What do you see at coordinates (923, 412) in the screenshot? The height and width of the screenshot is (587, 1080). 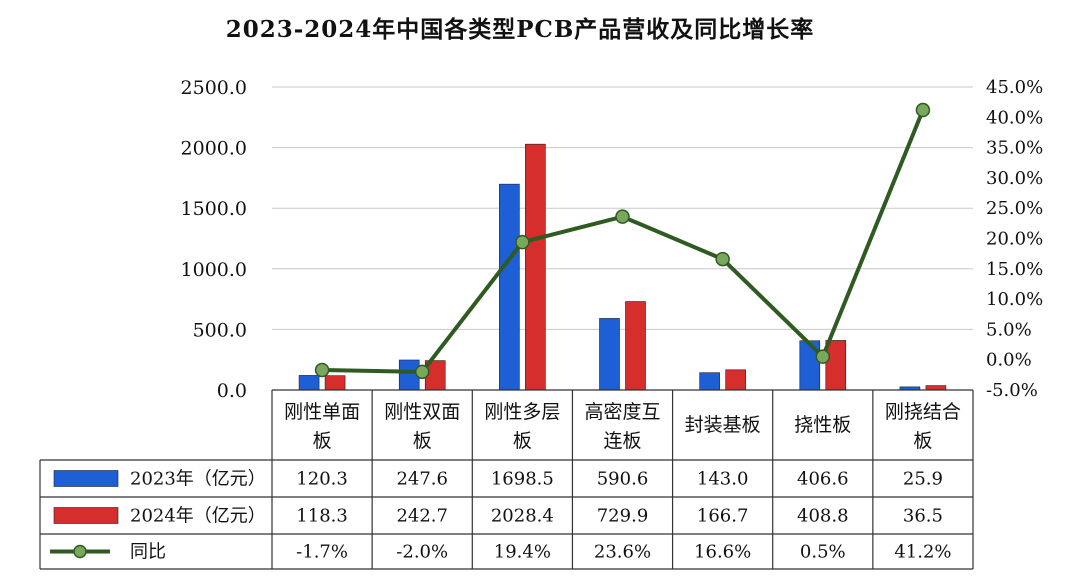 I see `category-label: 刚挠结合` at bounding box center [923, 412].